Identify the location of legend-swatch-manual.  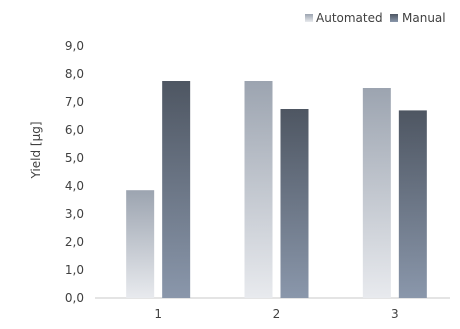
(394, 18).